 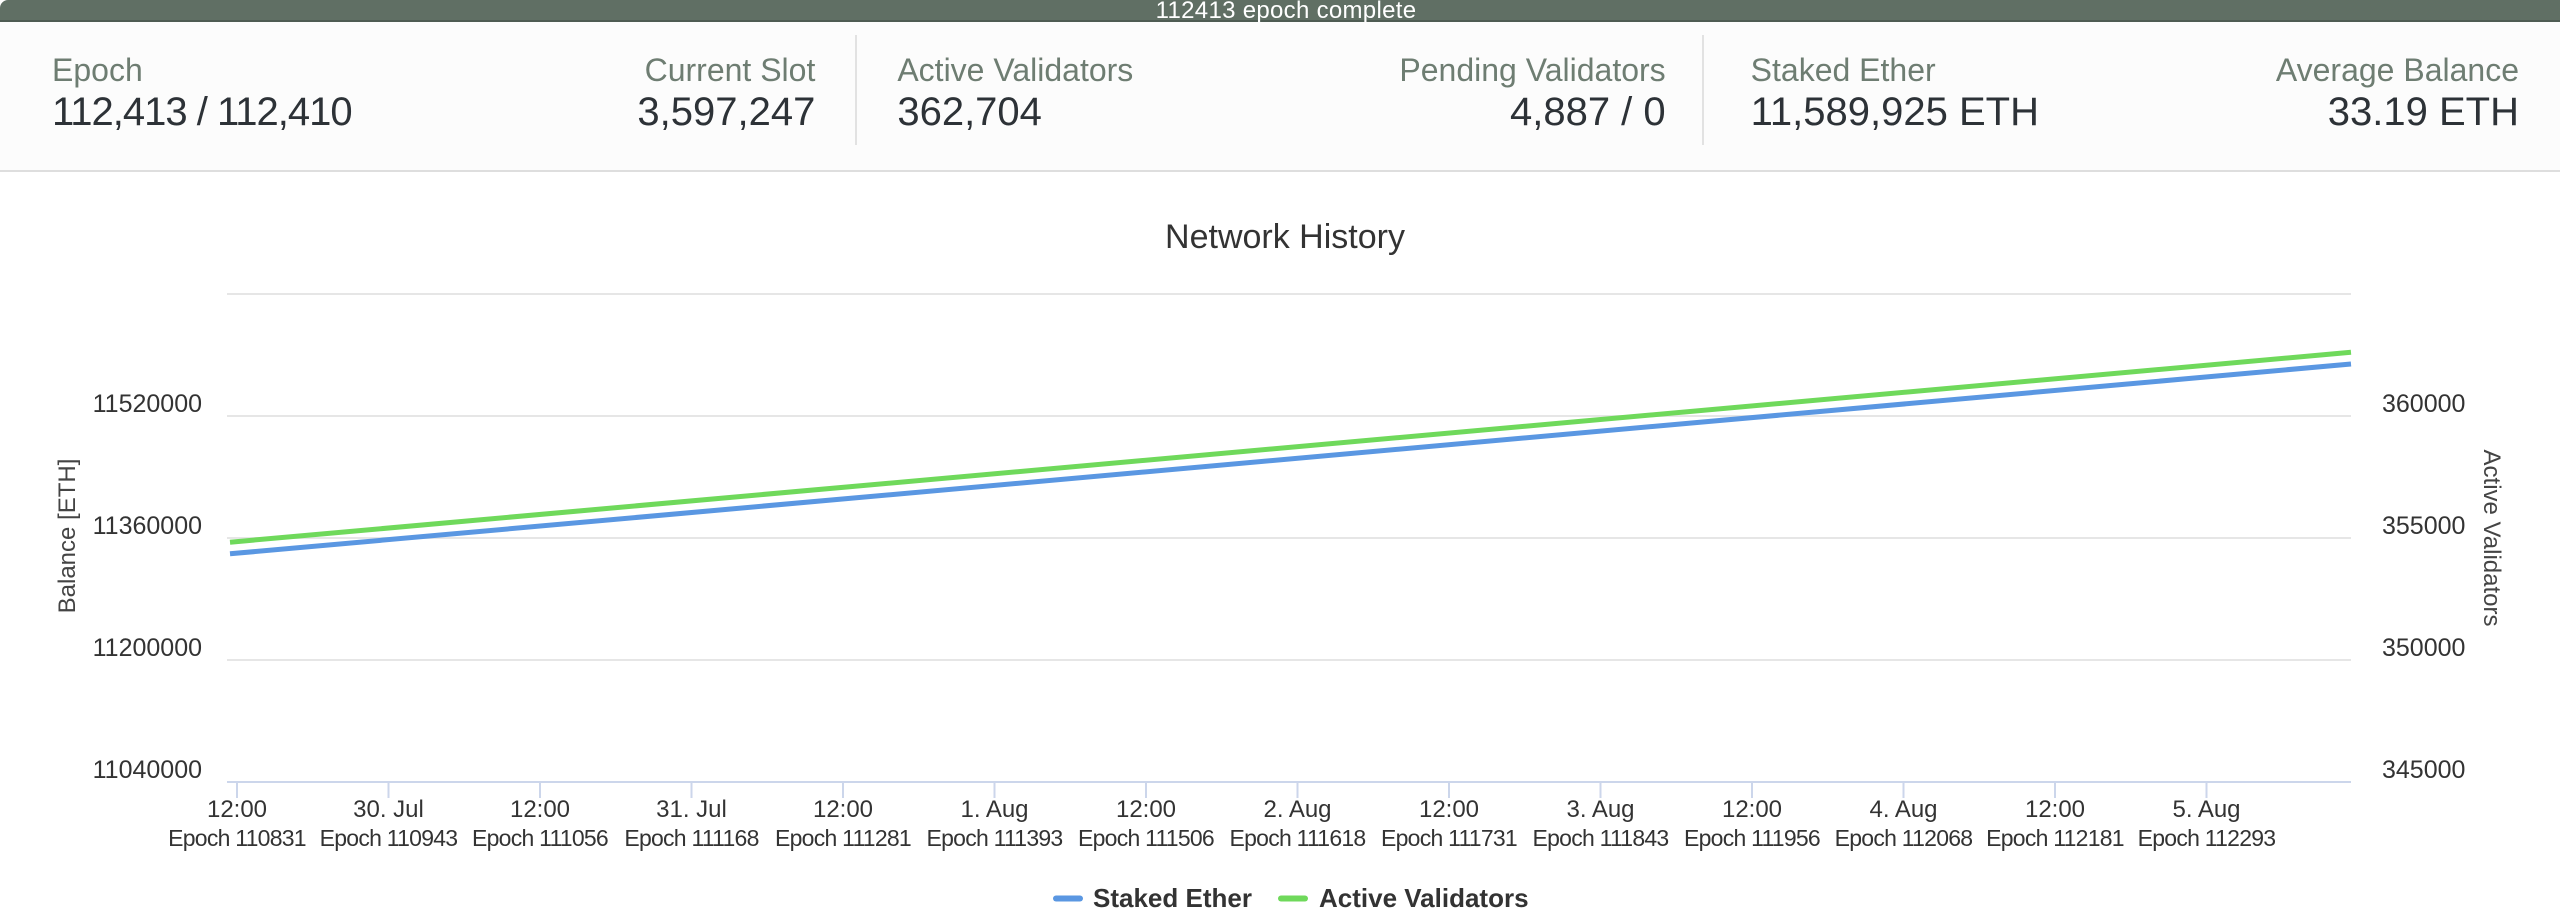 I want to click on svg-text: 5. Aug, so click(x=2206, y=809).